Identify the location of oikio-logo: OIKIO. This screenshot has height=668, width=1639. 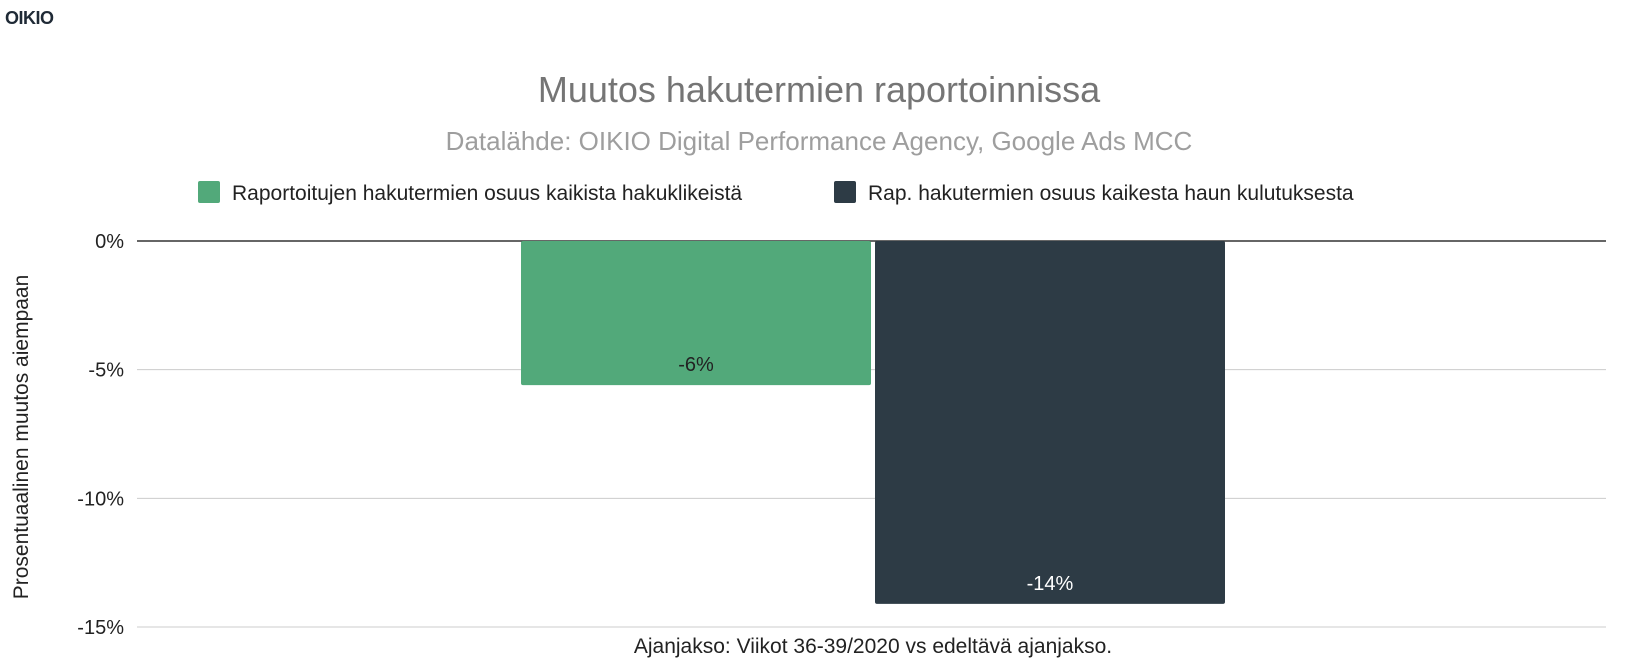
(29, 18).